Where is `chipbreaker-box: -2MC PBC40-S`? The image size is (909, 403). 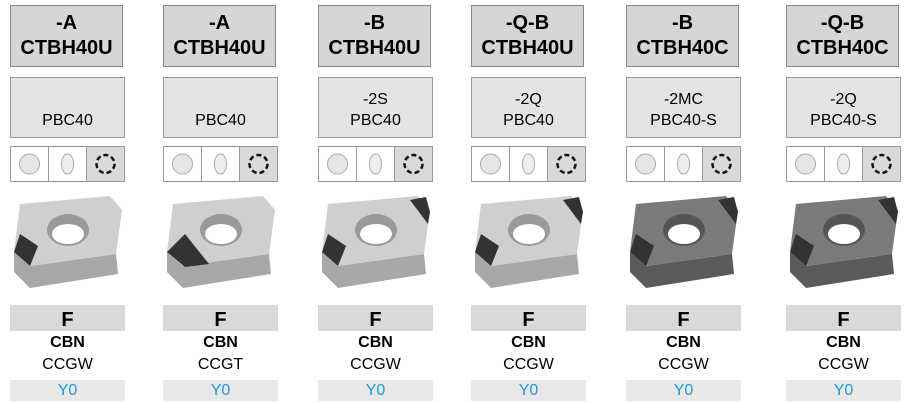
chipbreaker-box: -2MC PBC40-S is located at coordinates (683, 107).